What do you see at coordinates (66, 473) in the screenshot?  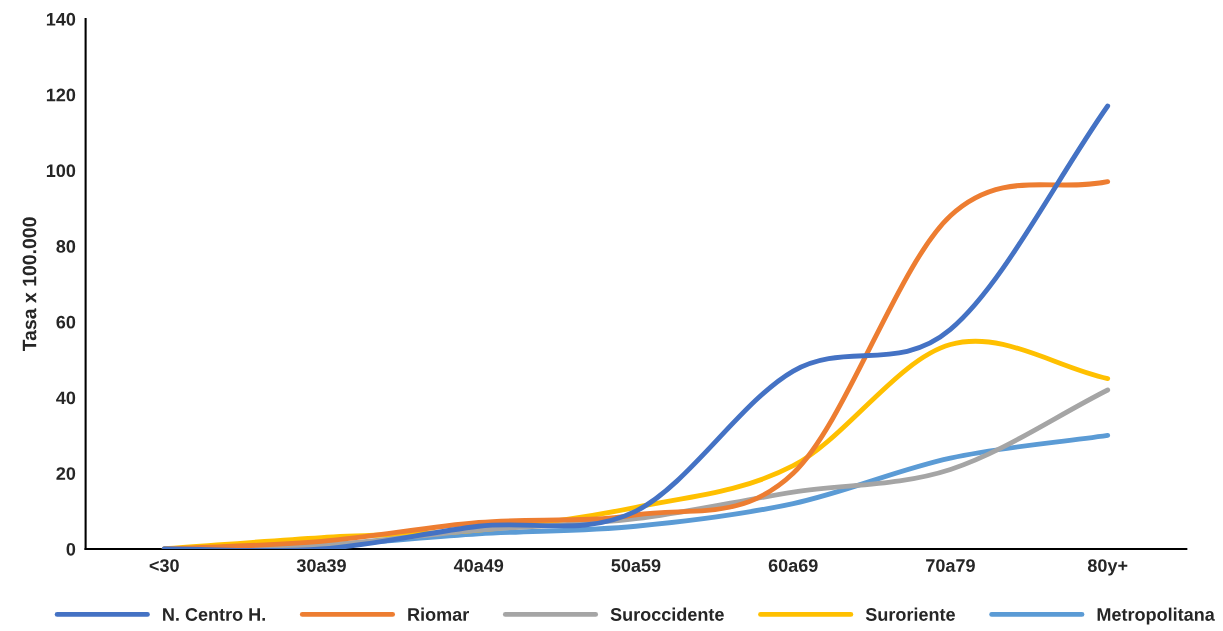 I see `y-tick-label: 20` at bounding box center [66, 473].